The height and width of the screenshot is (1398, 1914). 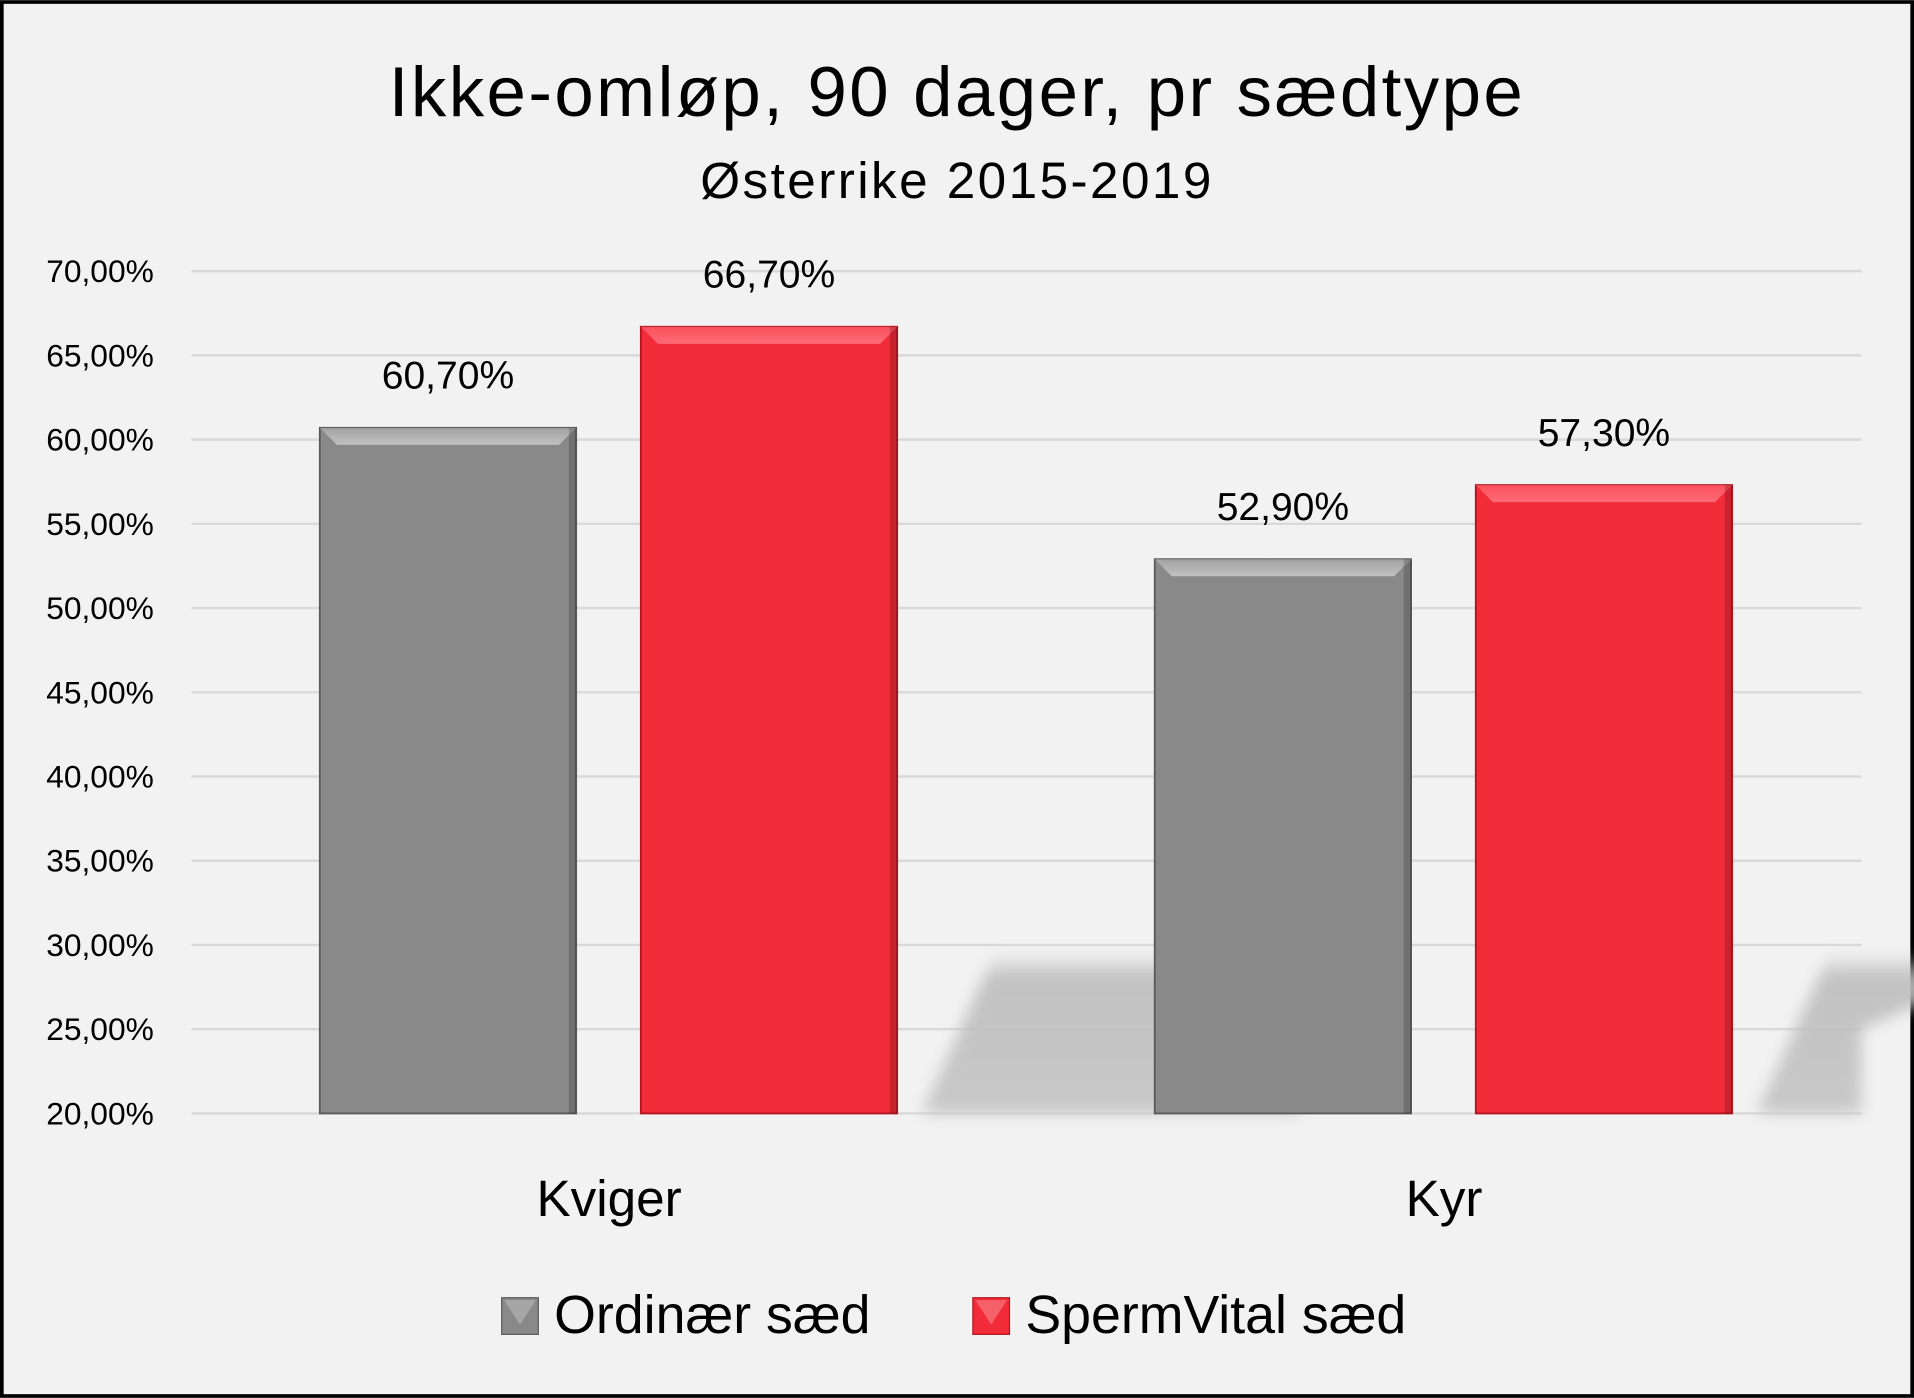 I want to click on y-tick-label: 30,00%, so click(x=100, y=945).